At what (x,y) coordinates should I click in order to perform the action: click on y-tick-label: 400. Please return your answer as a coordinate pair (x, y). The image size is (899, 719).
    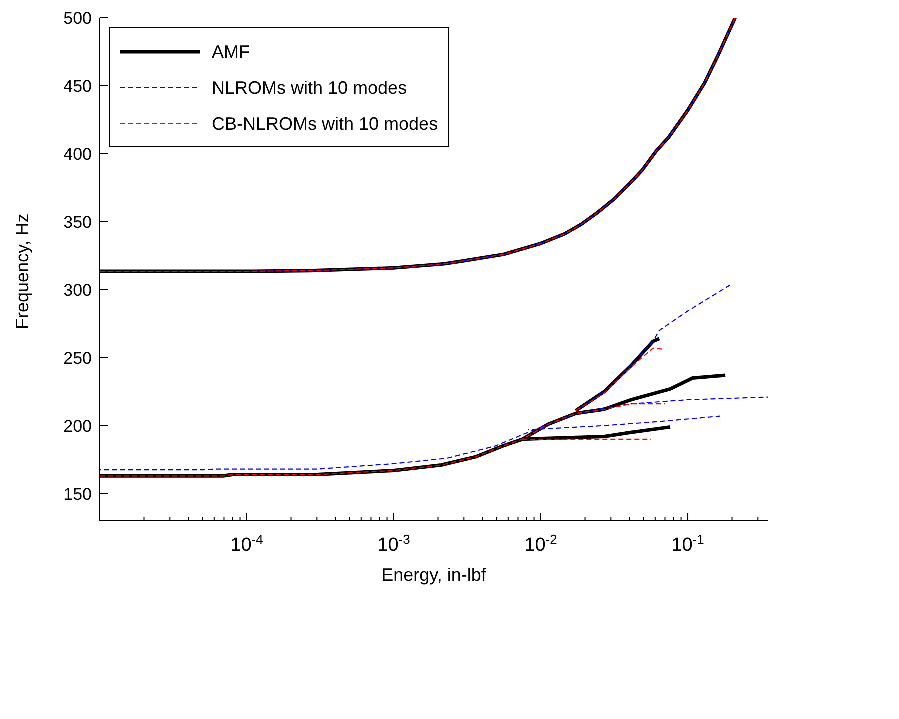
    Looking at the image, I should click on (78, 154).